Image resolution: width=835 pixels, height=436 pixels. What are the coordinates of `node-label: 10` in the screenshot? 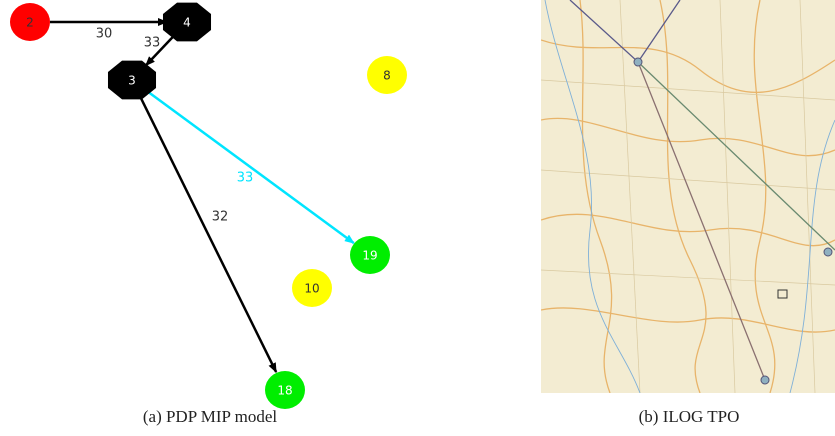 It's located at (311, 289).